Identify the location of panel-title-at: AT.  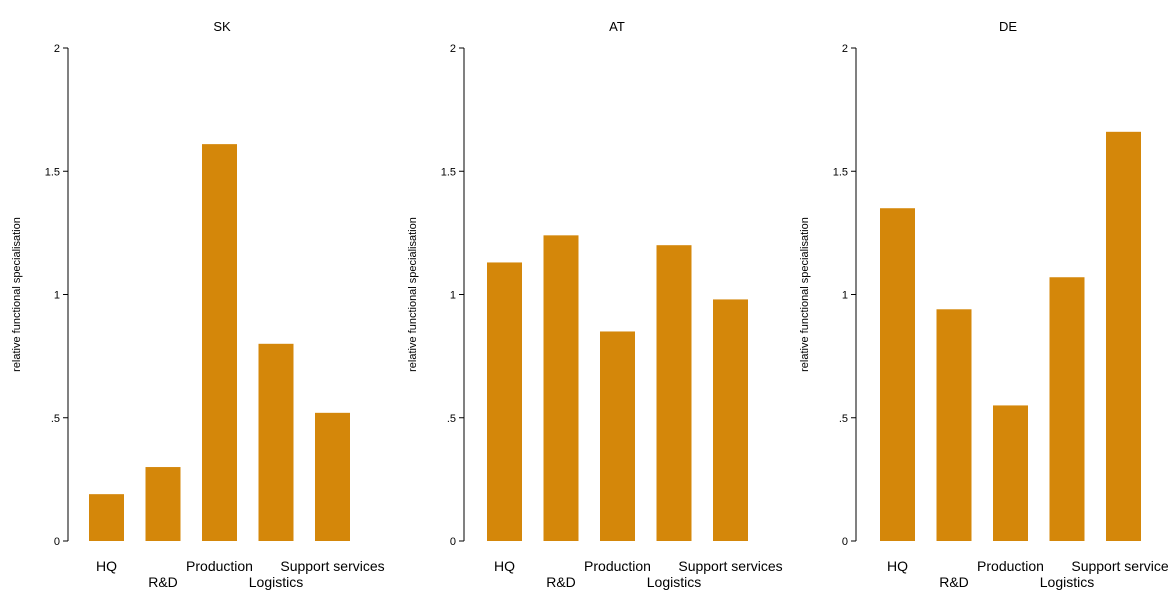
(617, 26).